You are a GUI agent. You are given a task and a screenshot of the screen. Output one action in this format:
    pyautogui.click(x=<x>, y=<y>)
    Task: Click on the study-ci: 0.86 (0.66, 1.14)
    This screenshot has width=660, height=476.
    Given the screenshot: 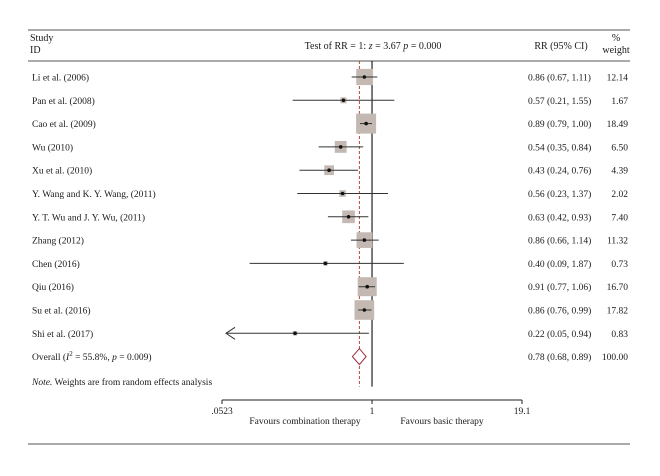 What is the action you would take?
    pyautogui.click(x=559, y=241)
    